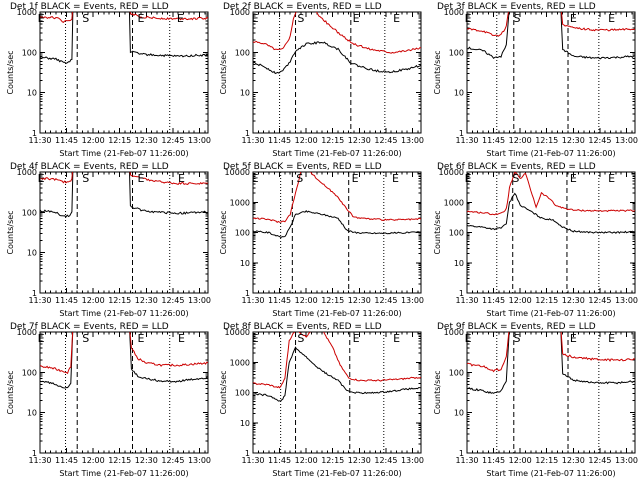 The height and width of the screenshot is (480, 640). I want to click on panel-title: Det 9f BLACK = Events, RED = LLD, so click(516, 327).